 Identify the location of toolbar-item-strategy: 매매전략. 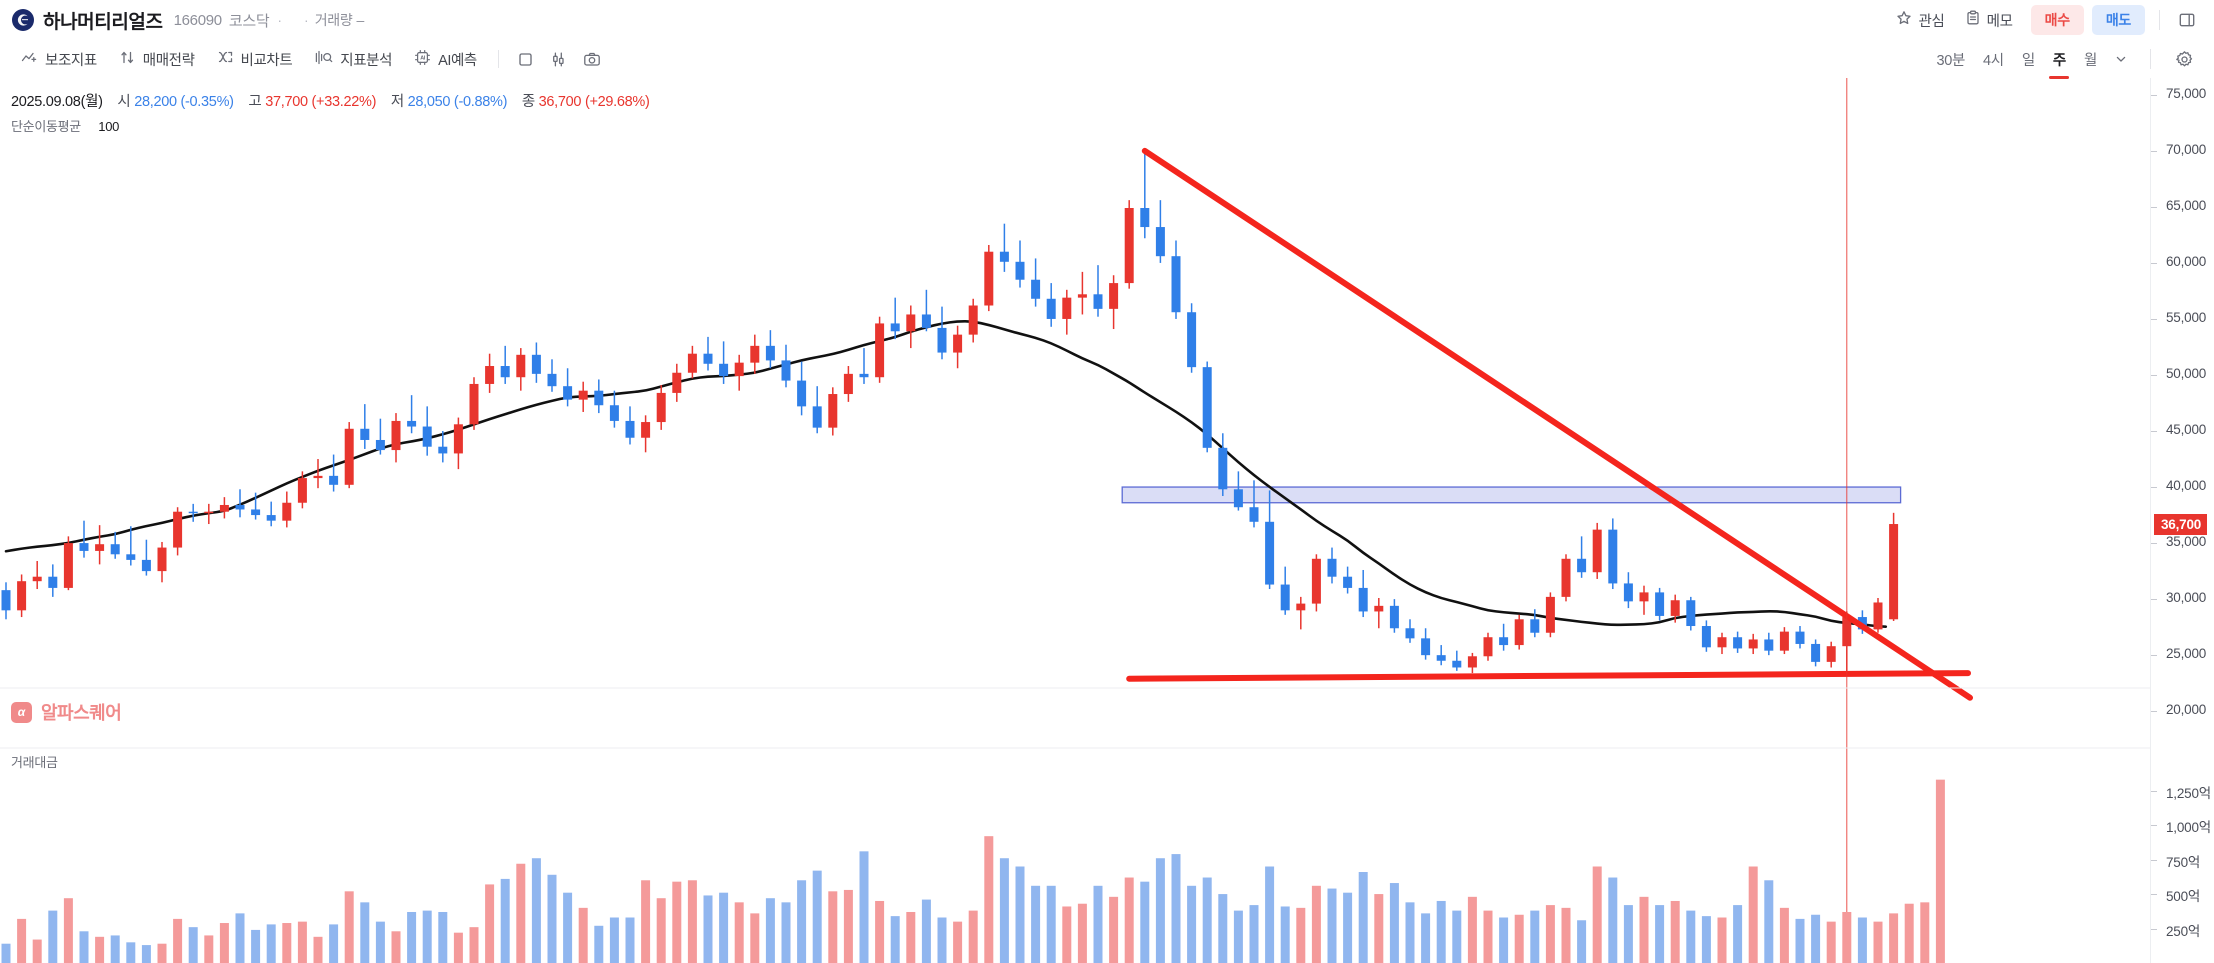
(157, 59).